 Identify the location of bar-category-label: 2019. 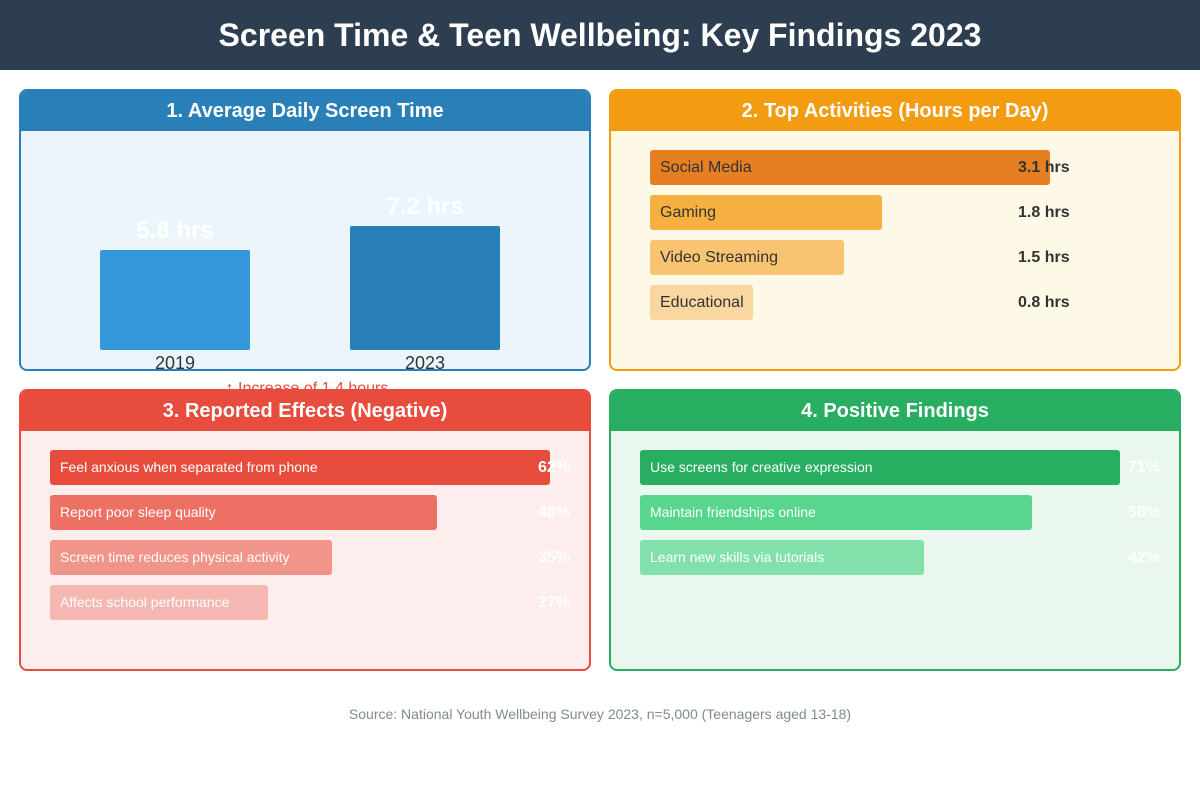
(175, 363).